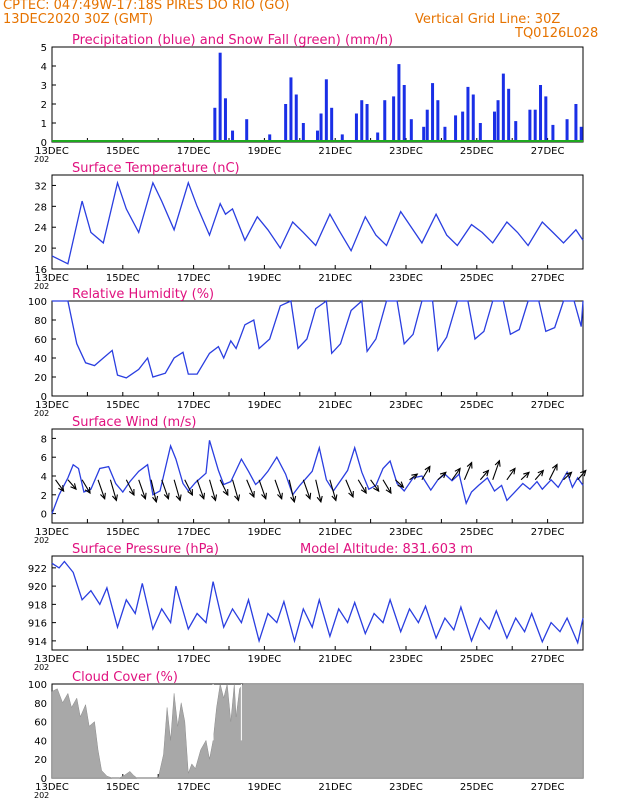  I want to click on y-tick-label: 8, so click(44, 439).